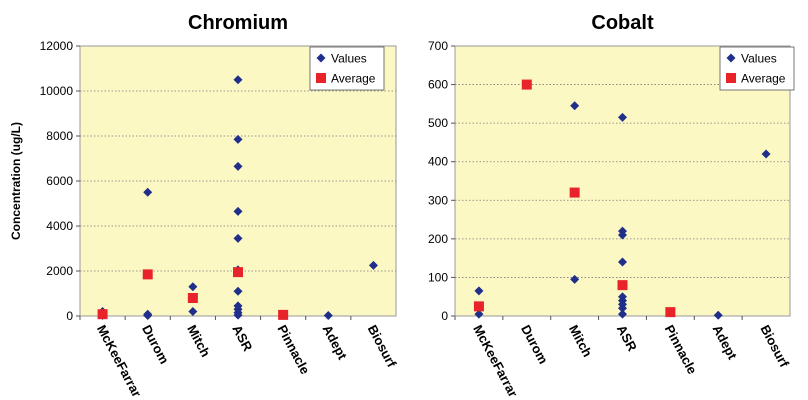  Describe the element at coordinates (622, 23) in the screenshot. I see `chart-title: Cobalt` at that location.